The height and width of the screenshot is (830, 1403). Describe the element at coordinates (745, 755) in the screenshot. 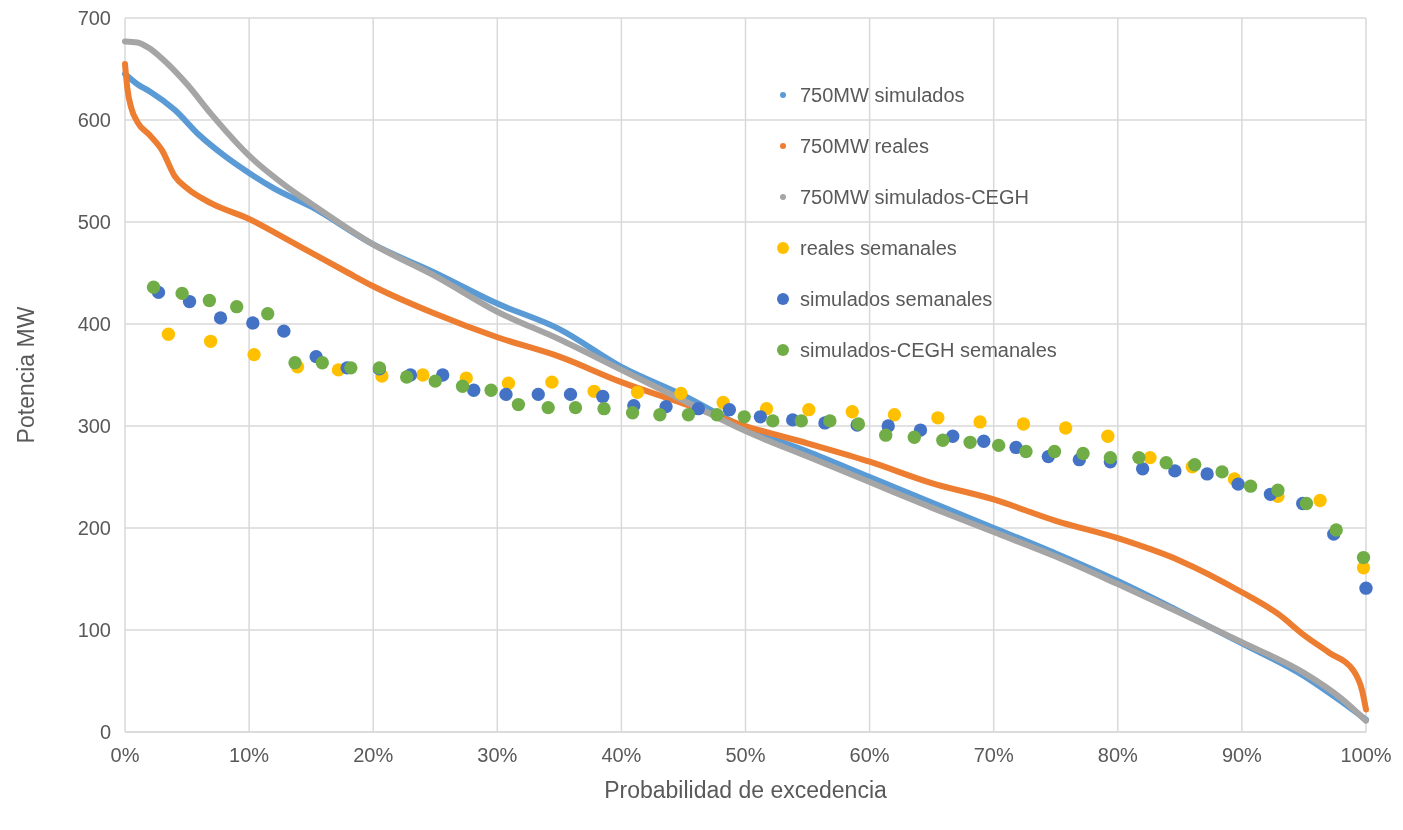

I see `x-tick-label: 50%` at that location.